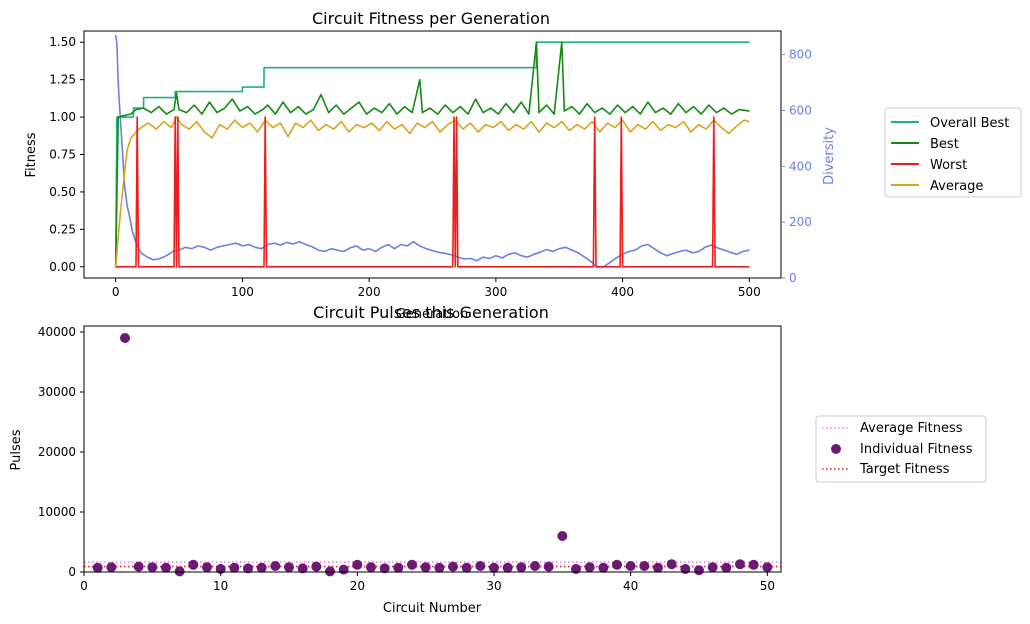 The height and width of the screenshot is (624, 1030). What do you see at coordinates (944, 144) in the screenshot?
I see `legend-best-label: Best` at bounding box center [944, 144].